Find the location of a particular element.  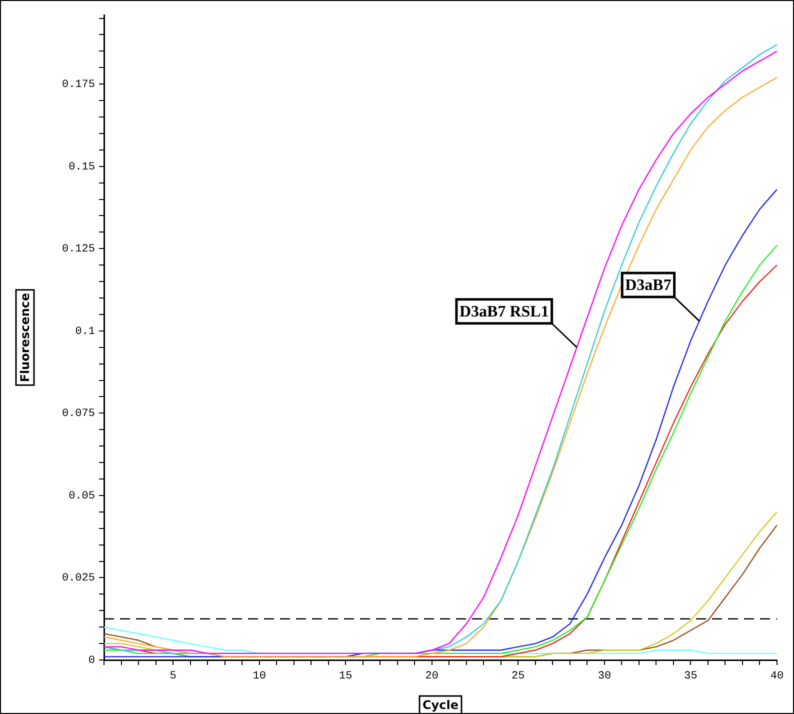

x-axis-title: Cycle is located at coordinates (440, 705).